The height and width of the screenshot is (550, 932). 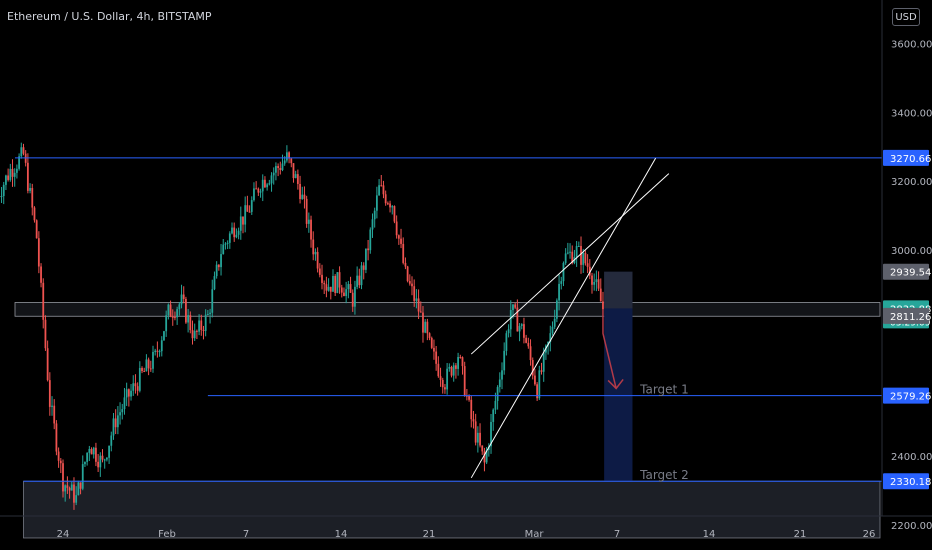 I want to click on target-label: Target 2, so click(x=664, y=475).